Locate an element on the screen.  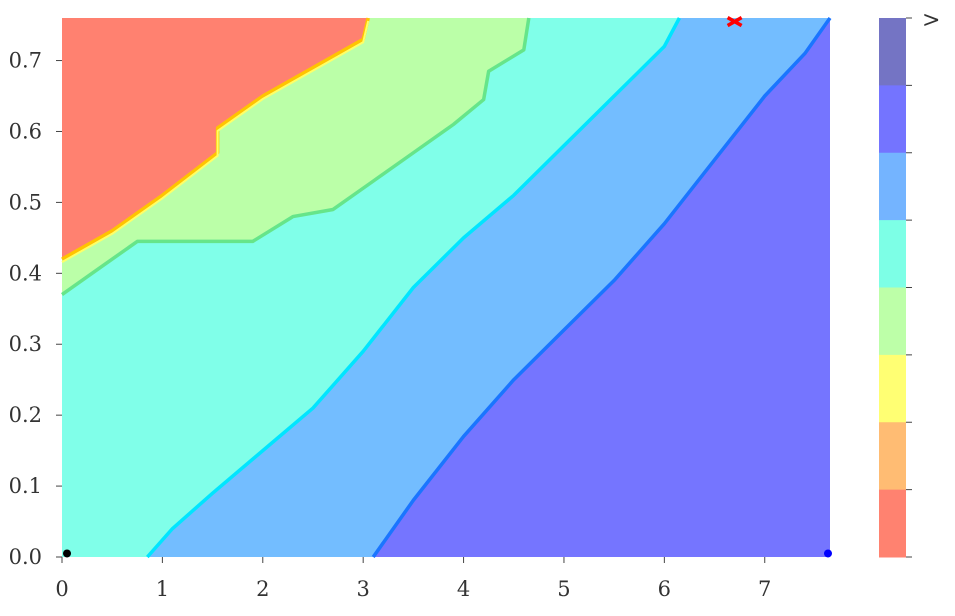
x-tick-label-5: 5 is located at coordinates (563, 589).